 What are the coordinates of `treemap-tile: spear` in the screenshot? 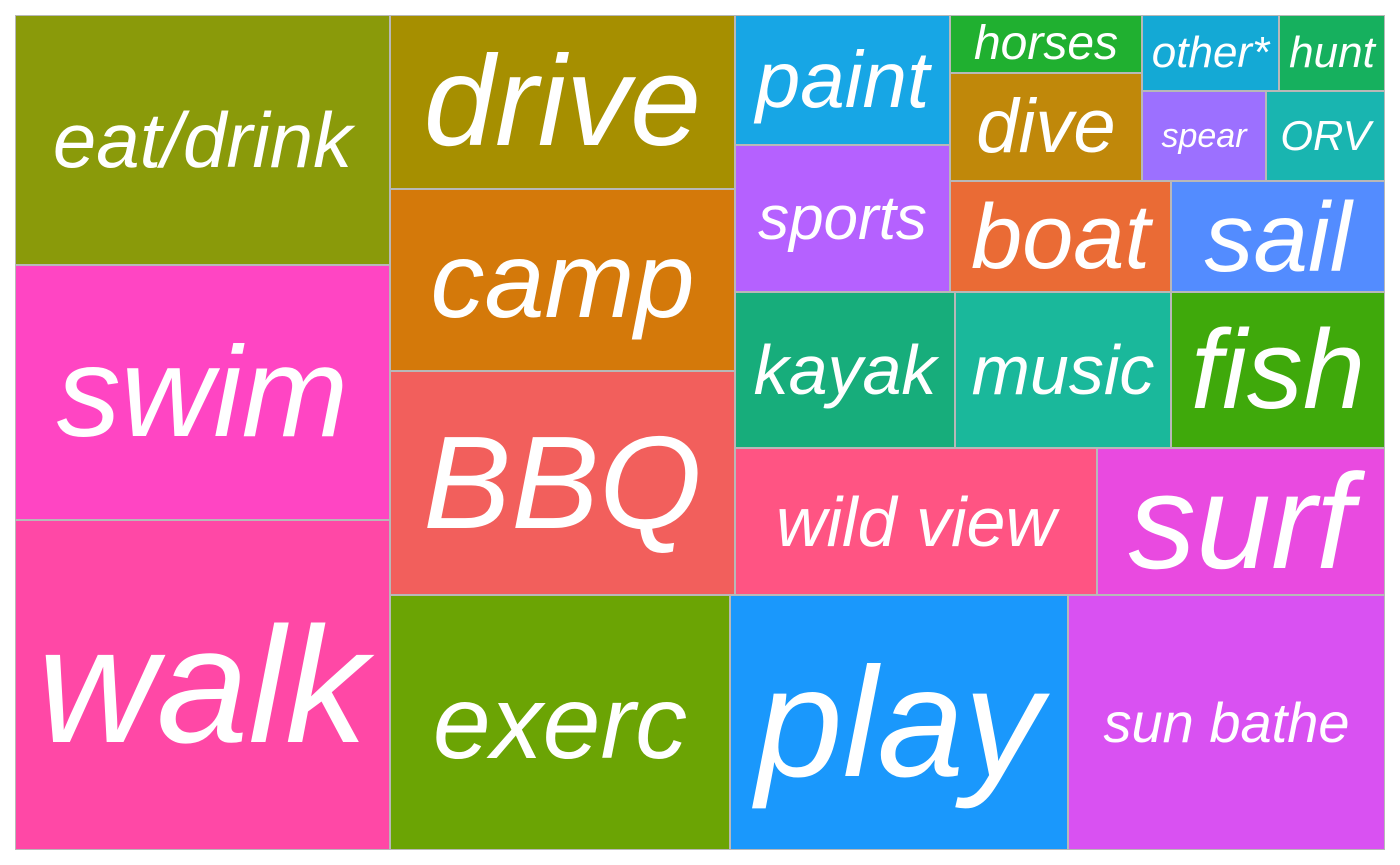 It's located at (1204, 136).